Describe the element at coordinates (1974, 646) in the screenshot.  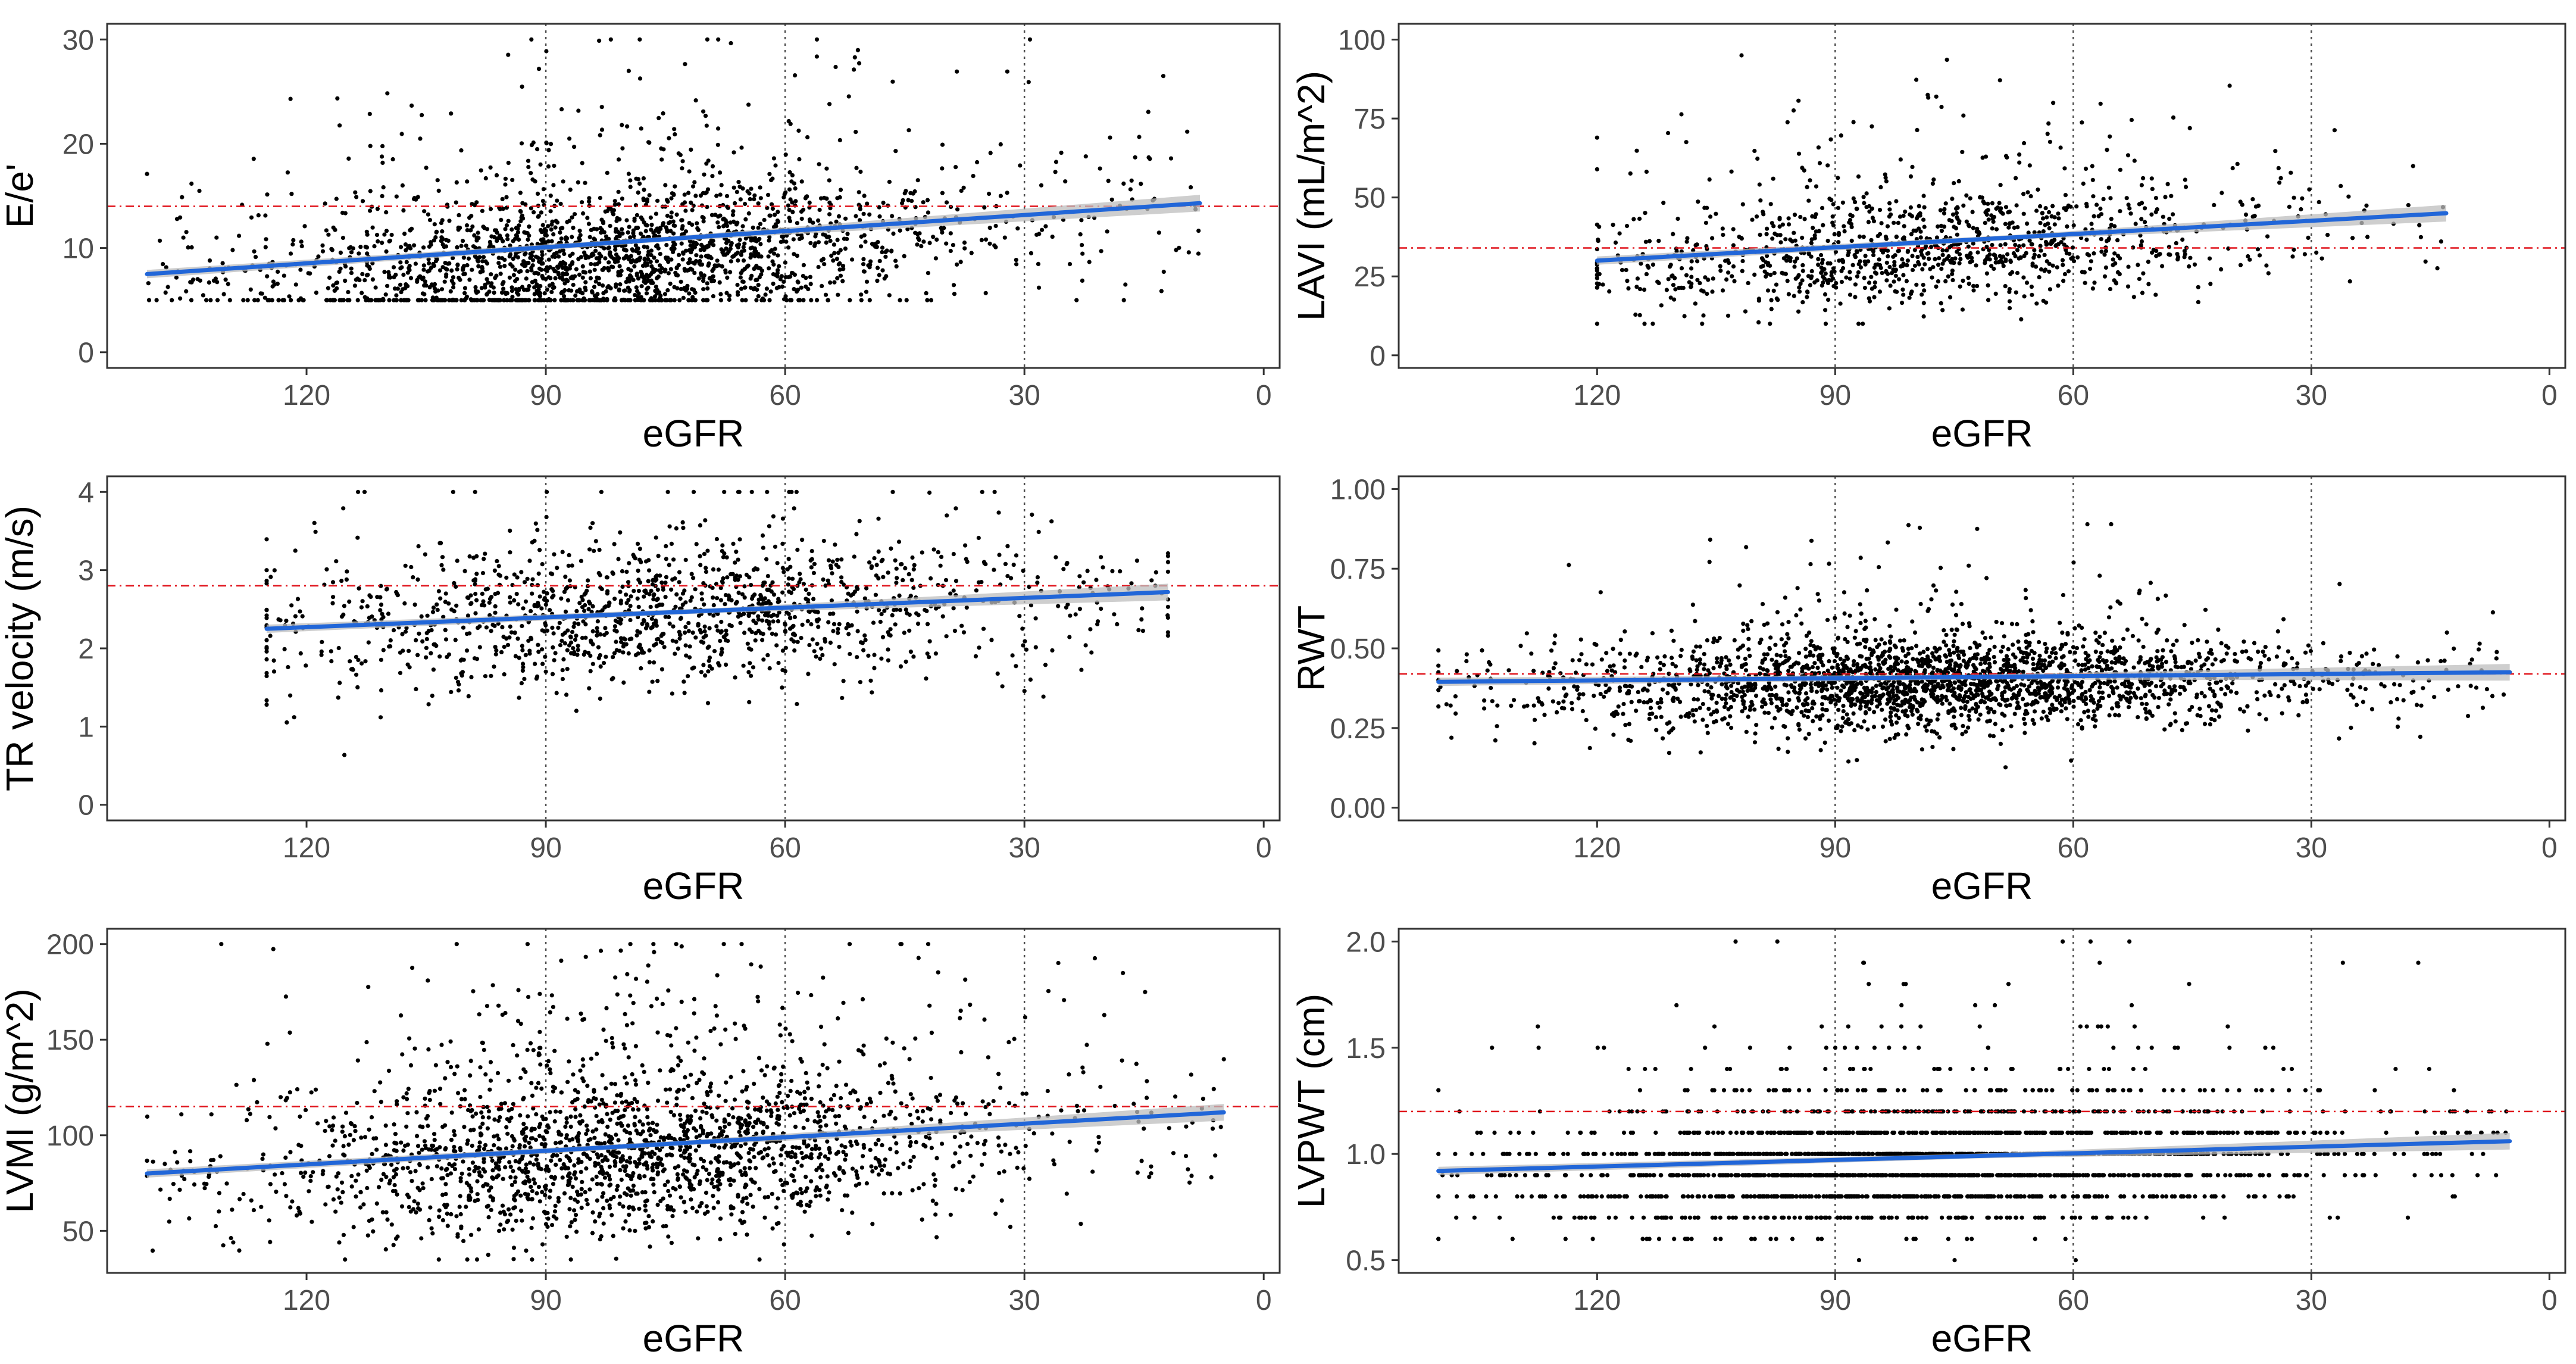
I see `data-points` at that location.